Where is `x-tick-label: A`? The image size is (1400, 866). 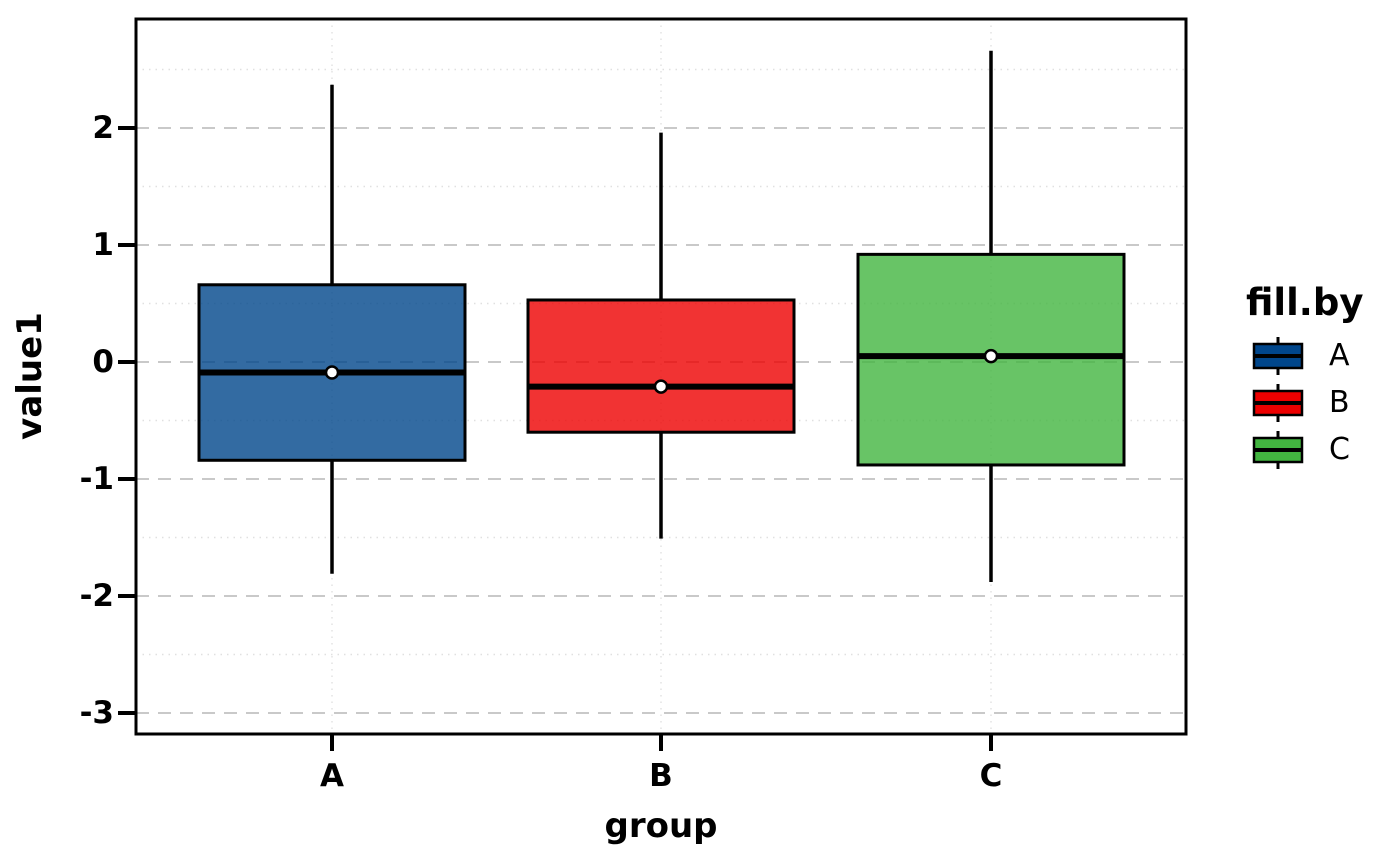 x-tick-label: A is located at coordinates (332, 776).